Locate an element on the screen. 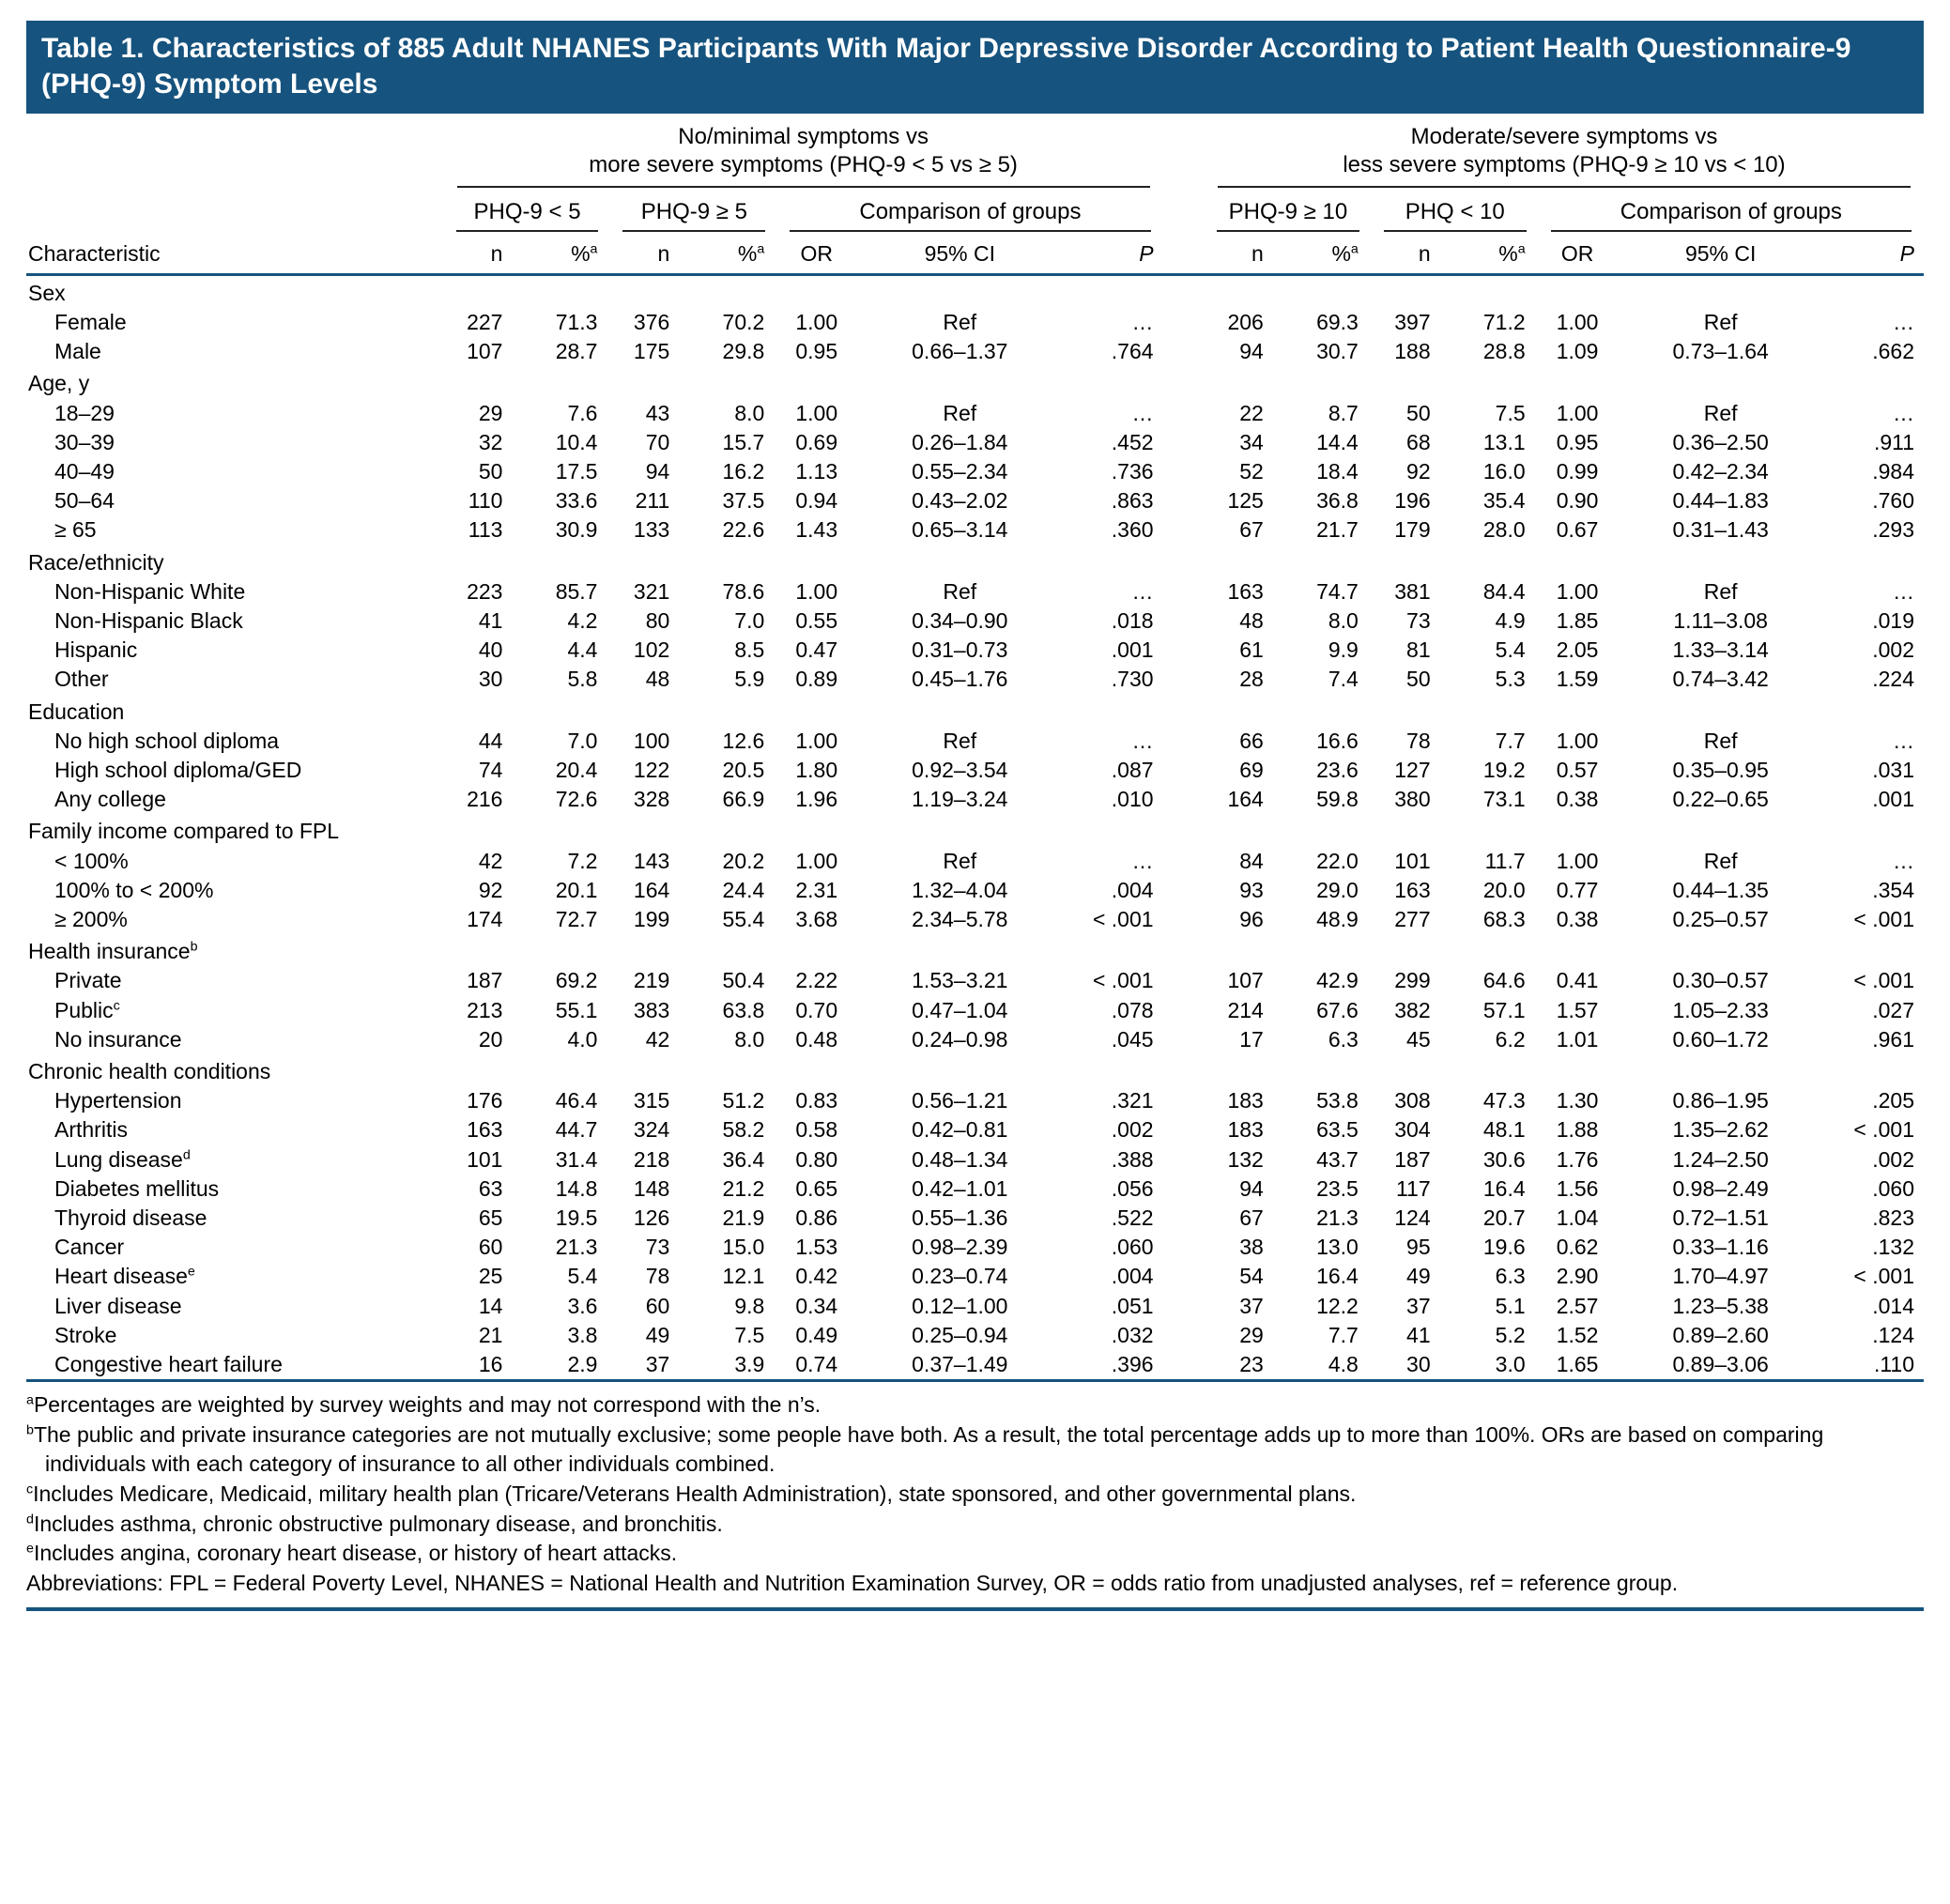 The image size is (1950, 1904). cell: 20.0 is located at coordinates (1504, 890).